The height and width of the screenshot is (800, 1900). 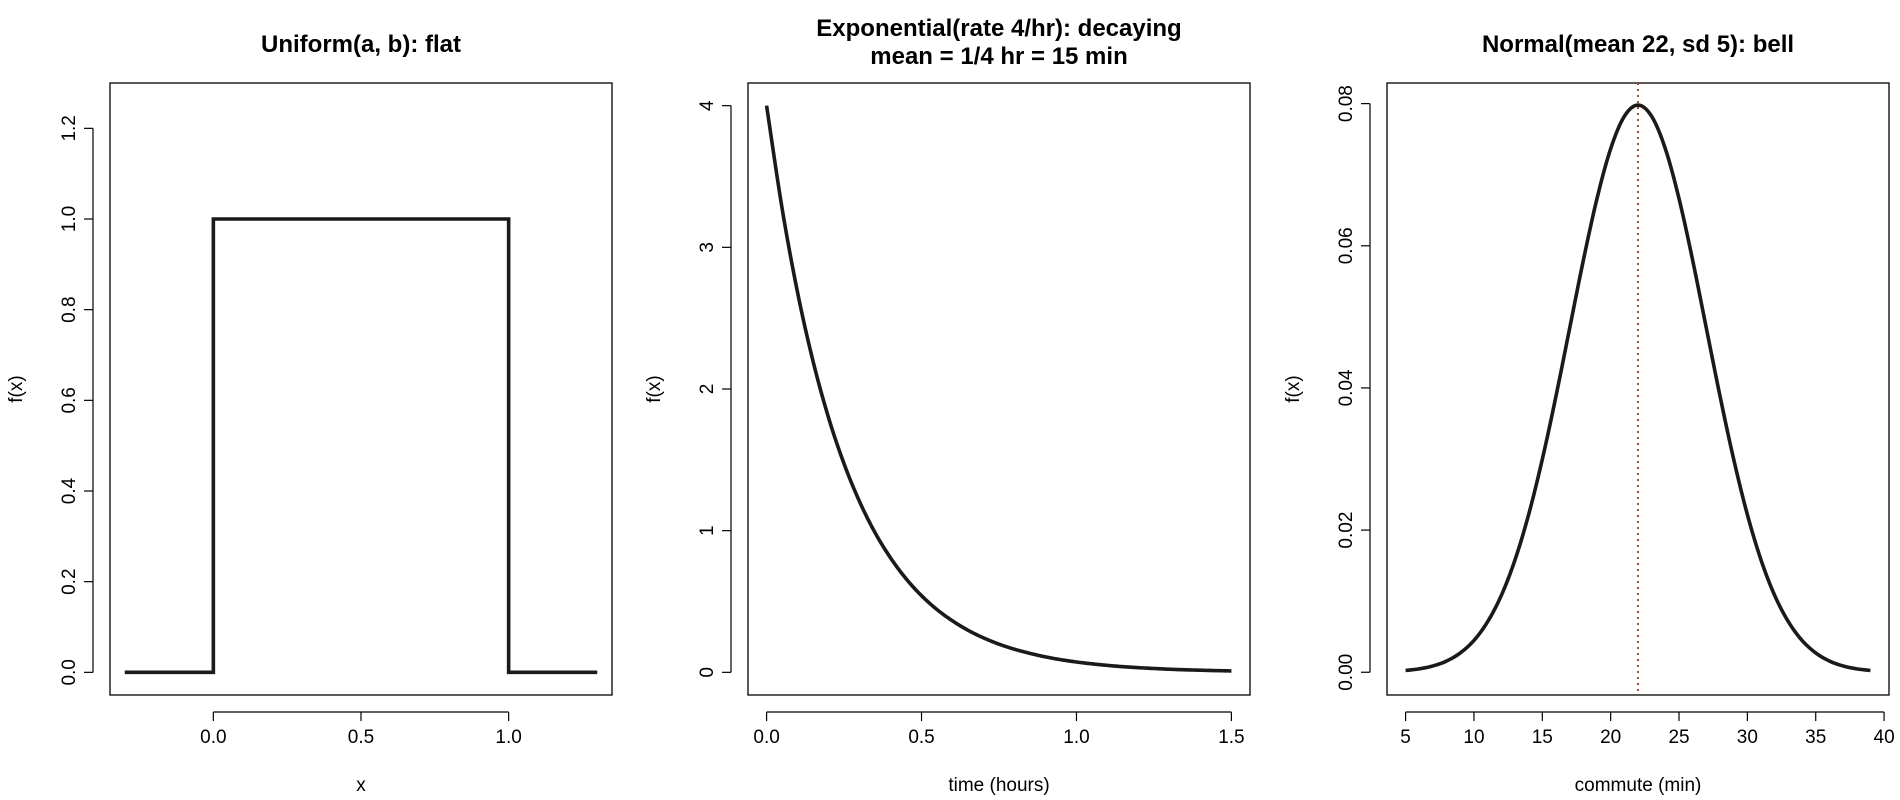 What do you see at coordinates (361, 446) in the screenshot?
I see `uniform-density-curve` at bounding box center [361, 446].